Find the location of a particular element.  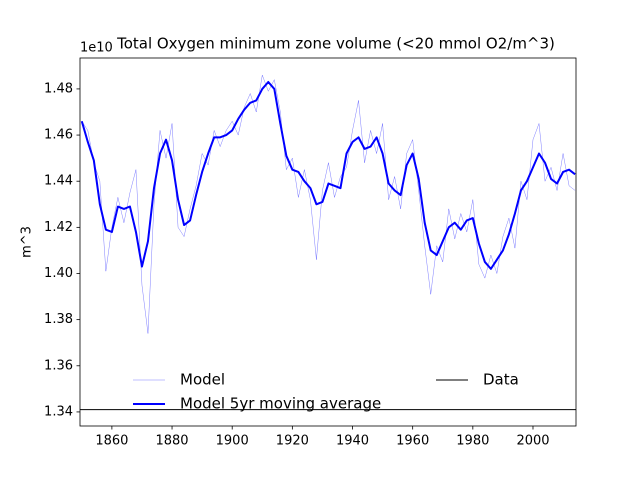

y-tick-label: 1.38 is located at coordinates (58, 319).